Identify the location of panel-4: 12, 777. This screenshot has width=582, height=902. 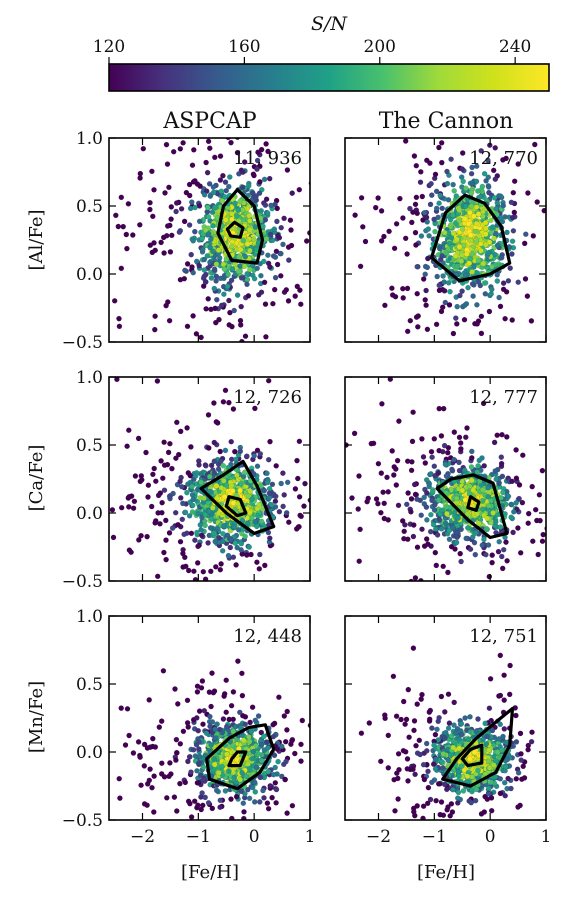
(462, 479).